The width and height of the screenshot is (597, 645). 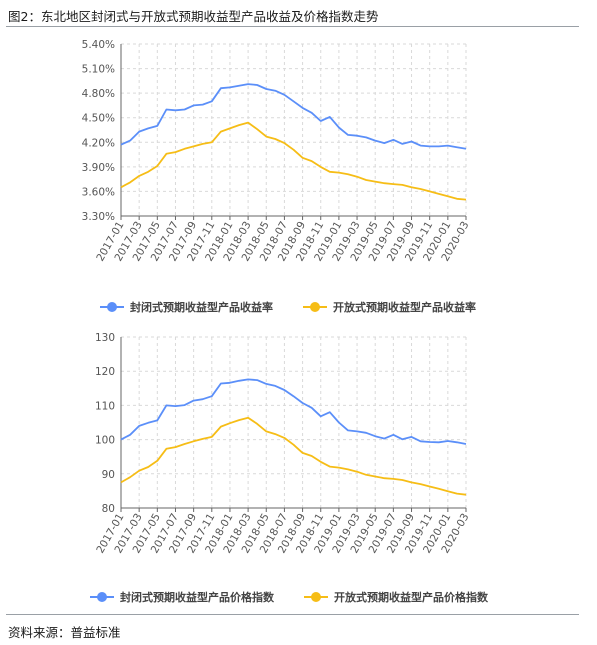 I want to click on price-ytick-label: 90, so click(x=108, y=475).